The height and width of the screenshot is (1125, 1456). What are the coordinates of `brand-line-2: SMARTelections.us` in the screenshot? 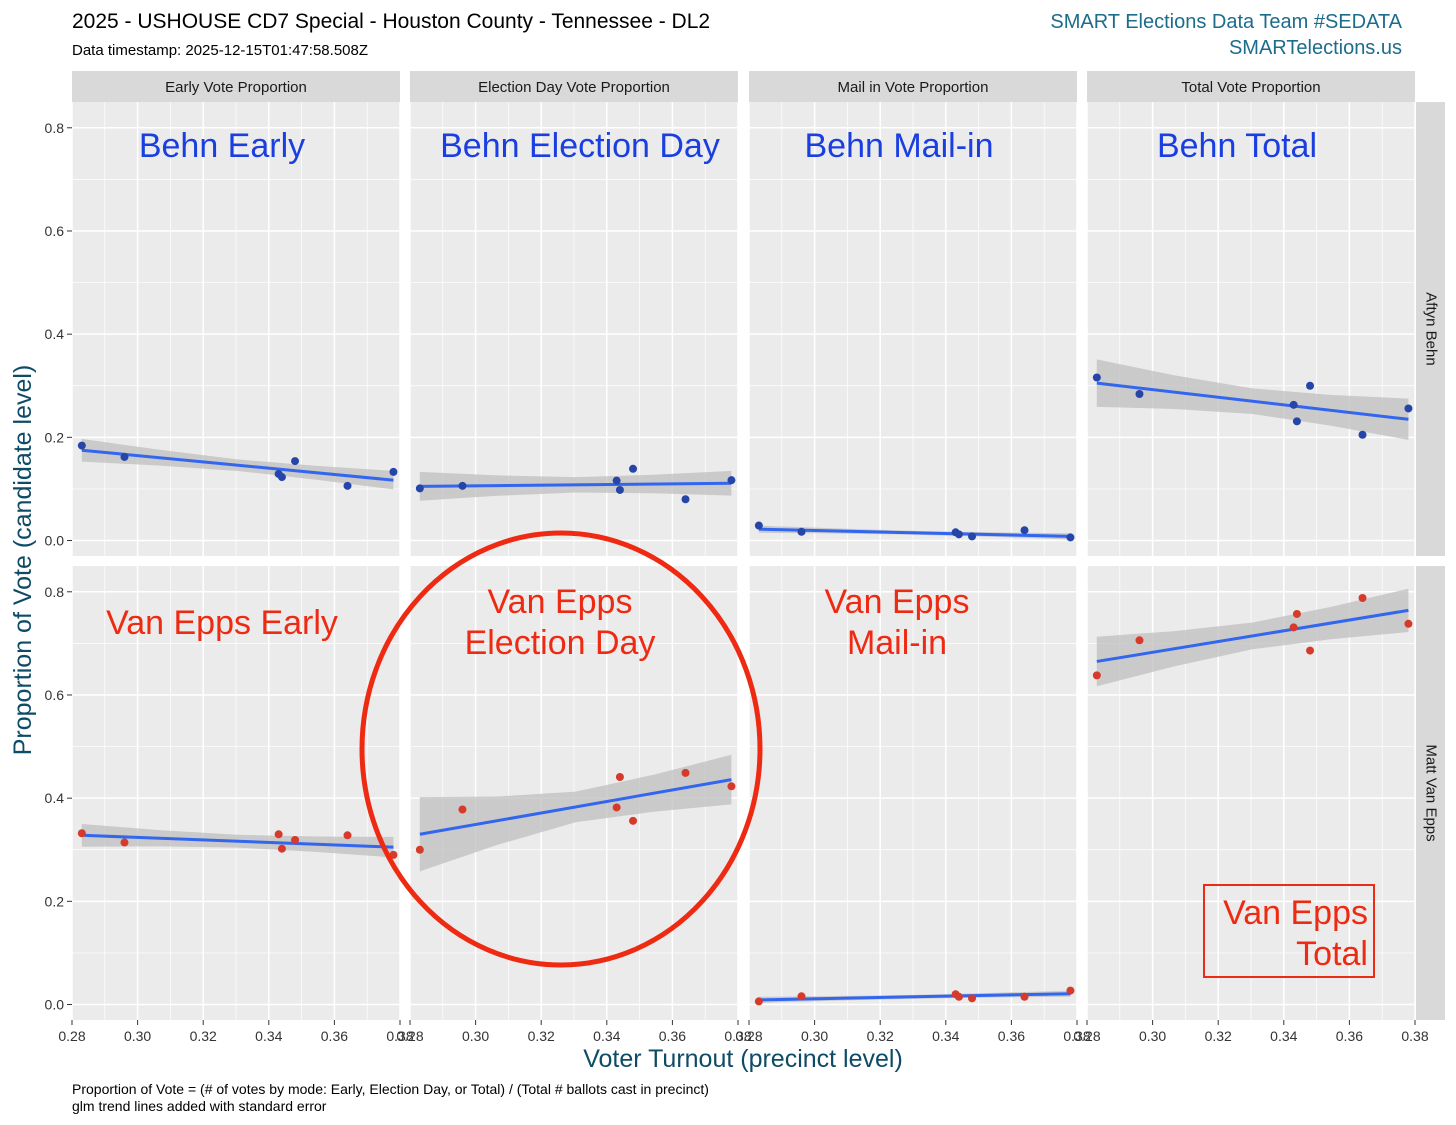 It's located at (1315, 48).